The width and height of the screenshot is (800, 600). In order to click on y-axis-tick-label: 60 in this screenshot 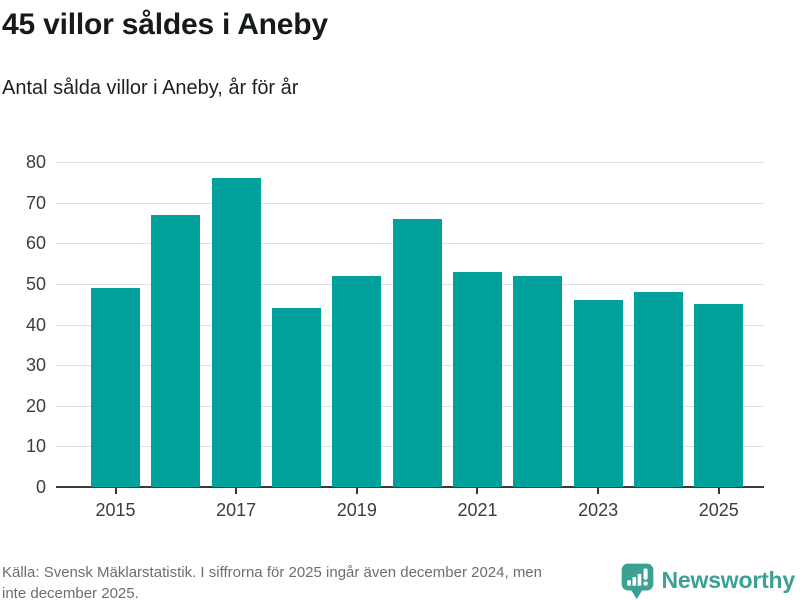, I will do `click(35, 243)`.